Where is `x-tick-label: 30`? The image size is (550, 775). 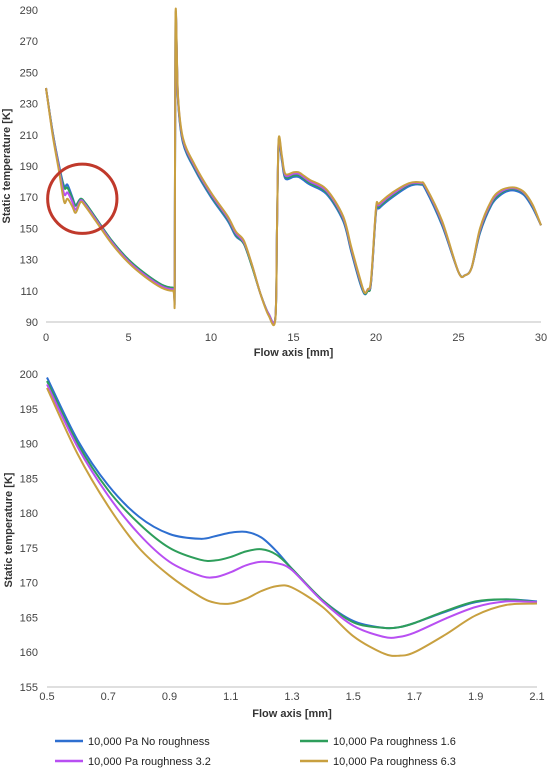
x-tick-label: 30 is located at coordinates (541, 338).